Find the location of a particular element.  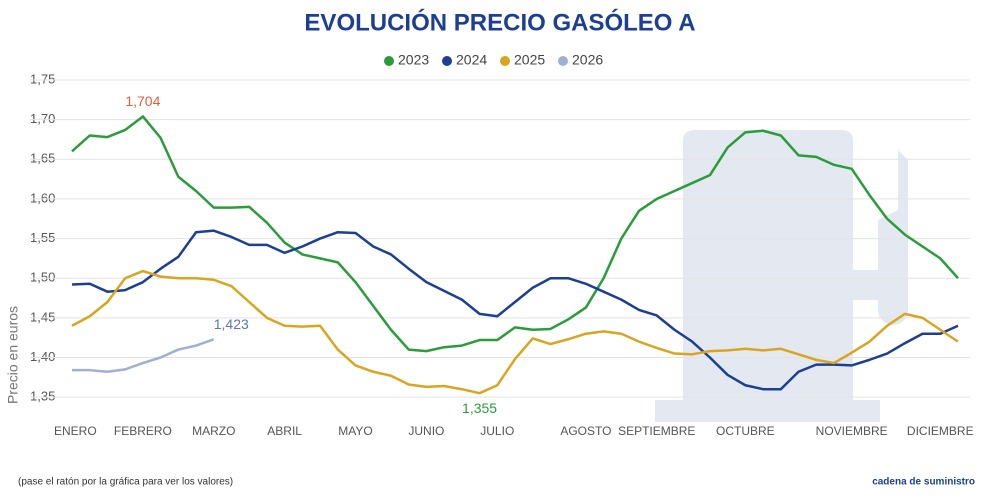

value-label: 1,704 is located at coordinates (142, 101).